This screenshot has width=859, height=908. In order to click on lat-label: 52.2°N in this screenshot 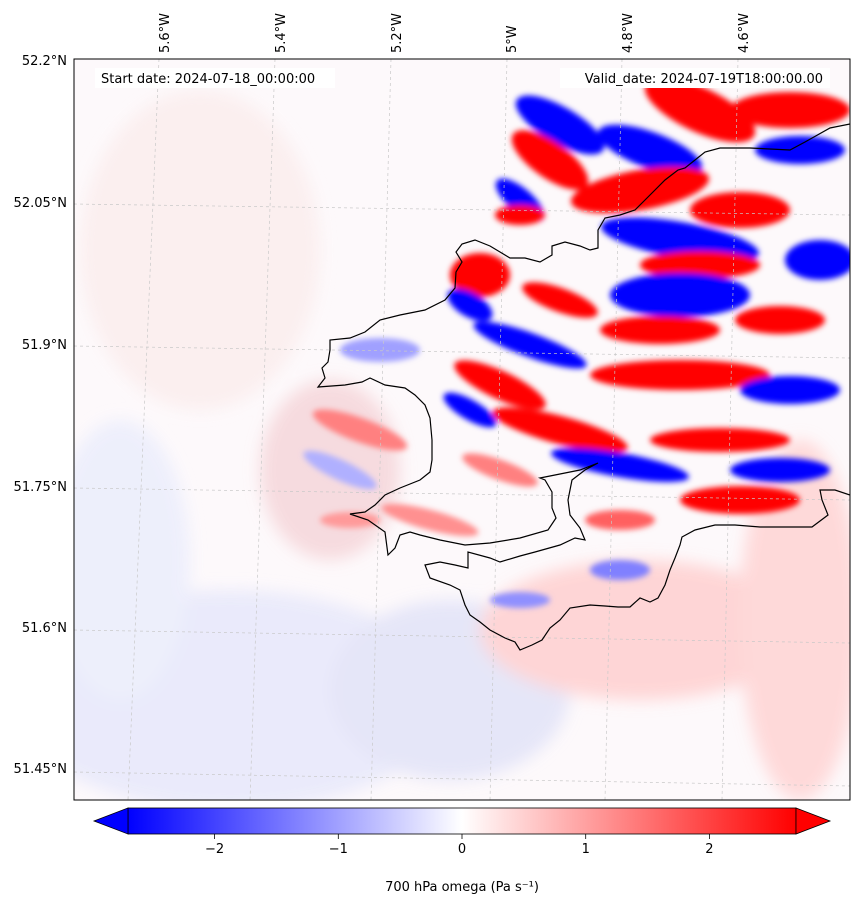, I will do `click(44, 61)`.